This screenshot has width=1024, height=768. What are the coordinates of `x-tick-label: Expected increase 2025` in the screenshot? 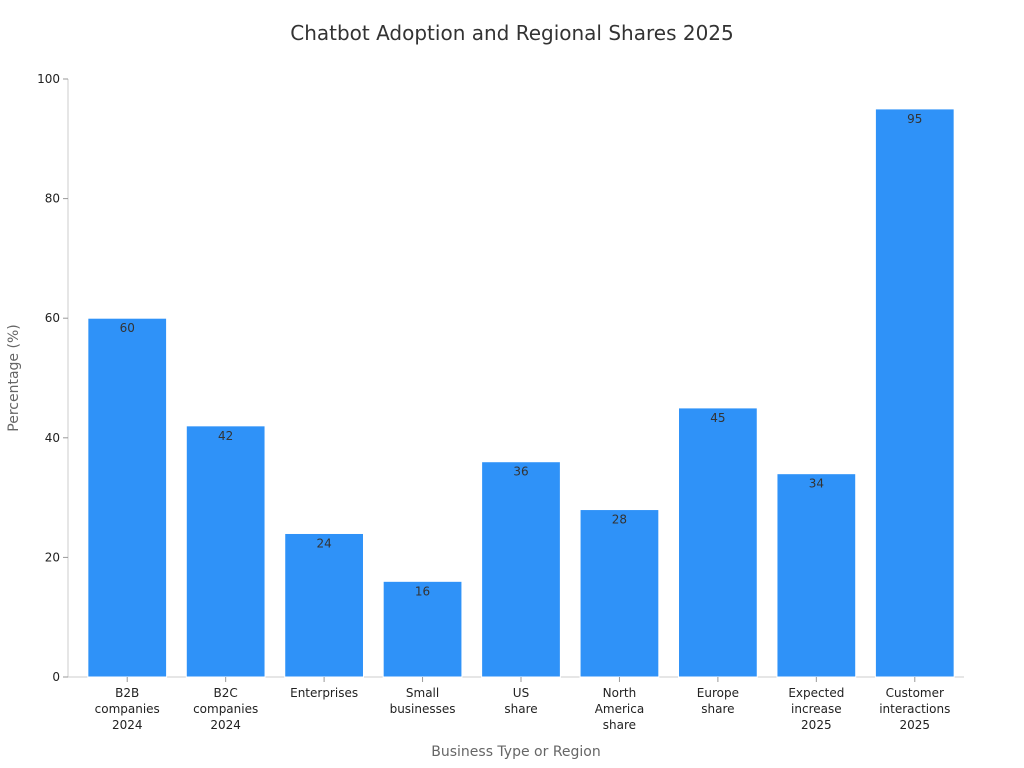 It's located at (816, 709).